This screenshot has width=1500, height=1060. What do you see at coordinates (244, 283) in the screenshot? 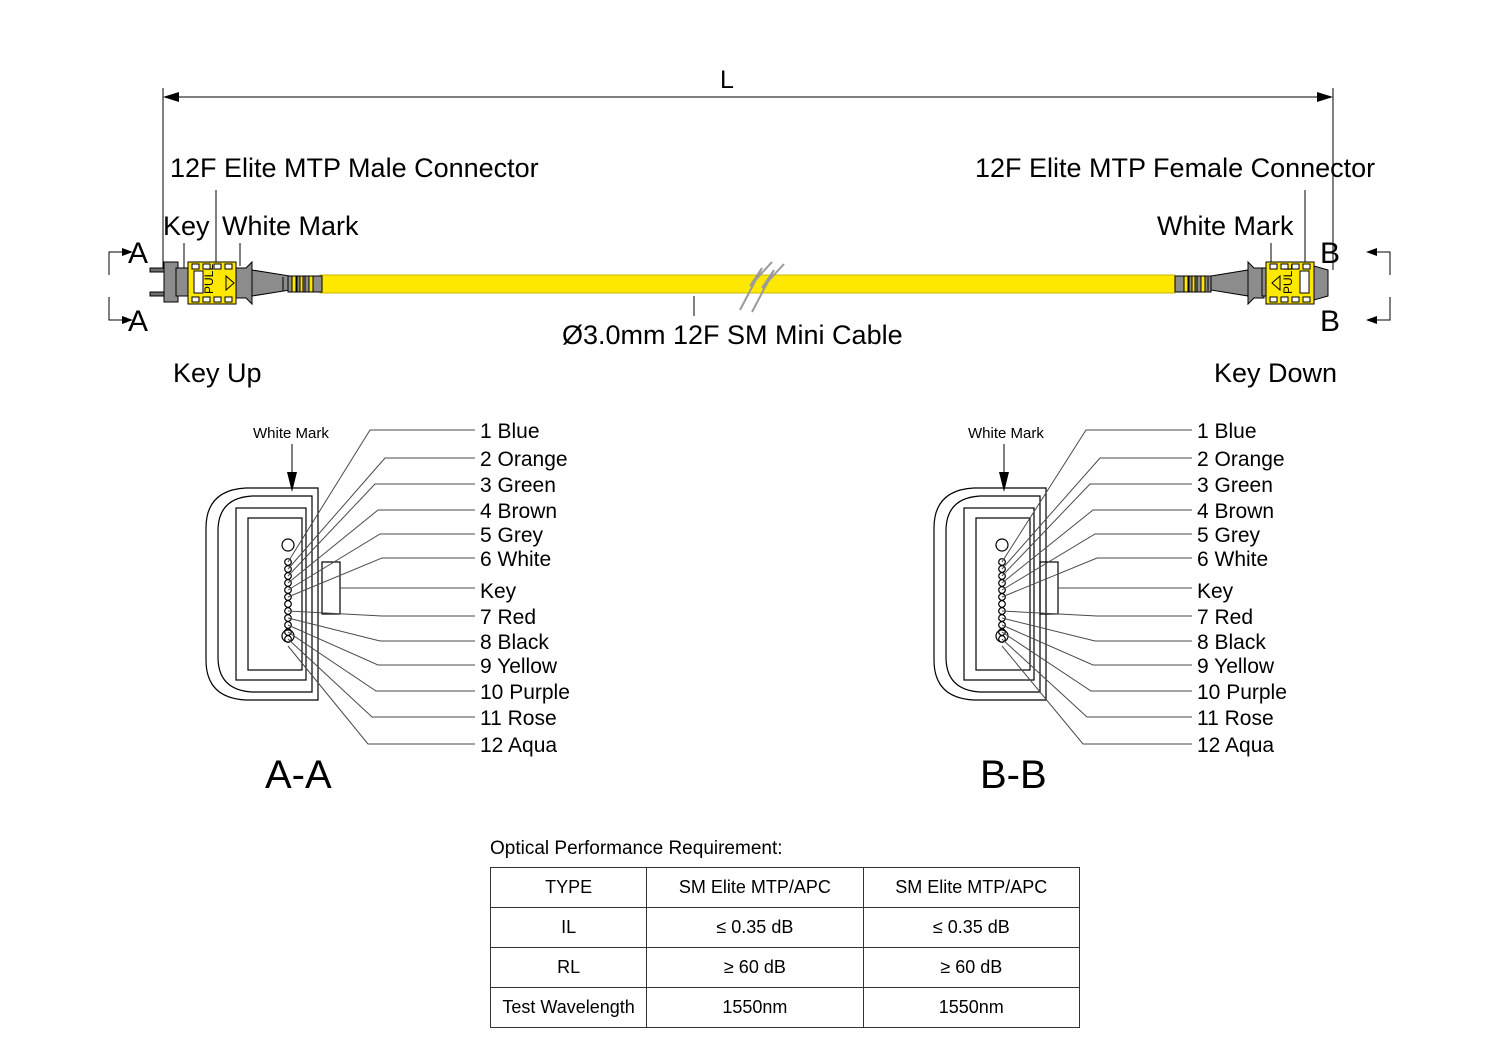
I see `boot-flare-left` at bounding box center [244, 283].